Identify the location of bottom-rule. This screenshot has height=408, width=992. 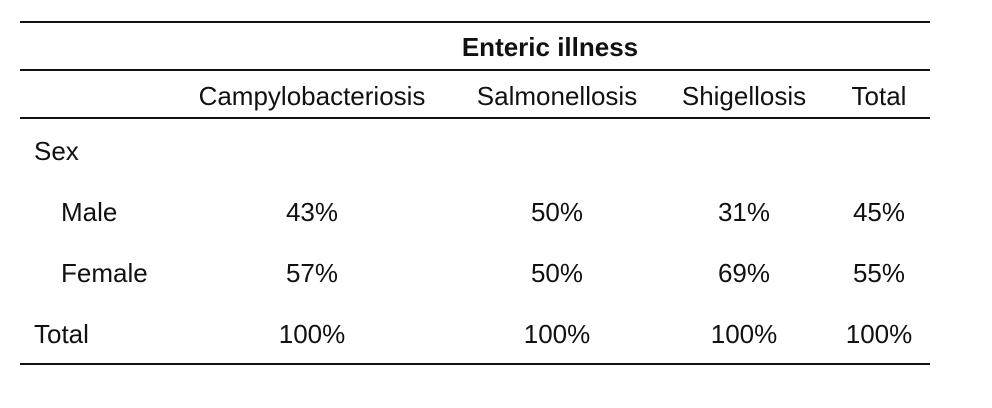
(475, 364).